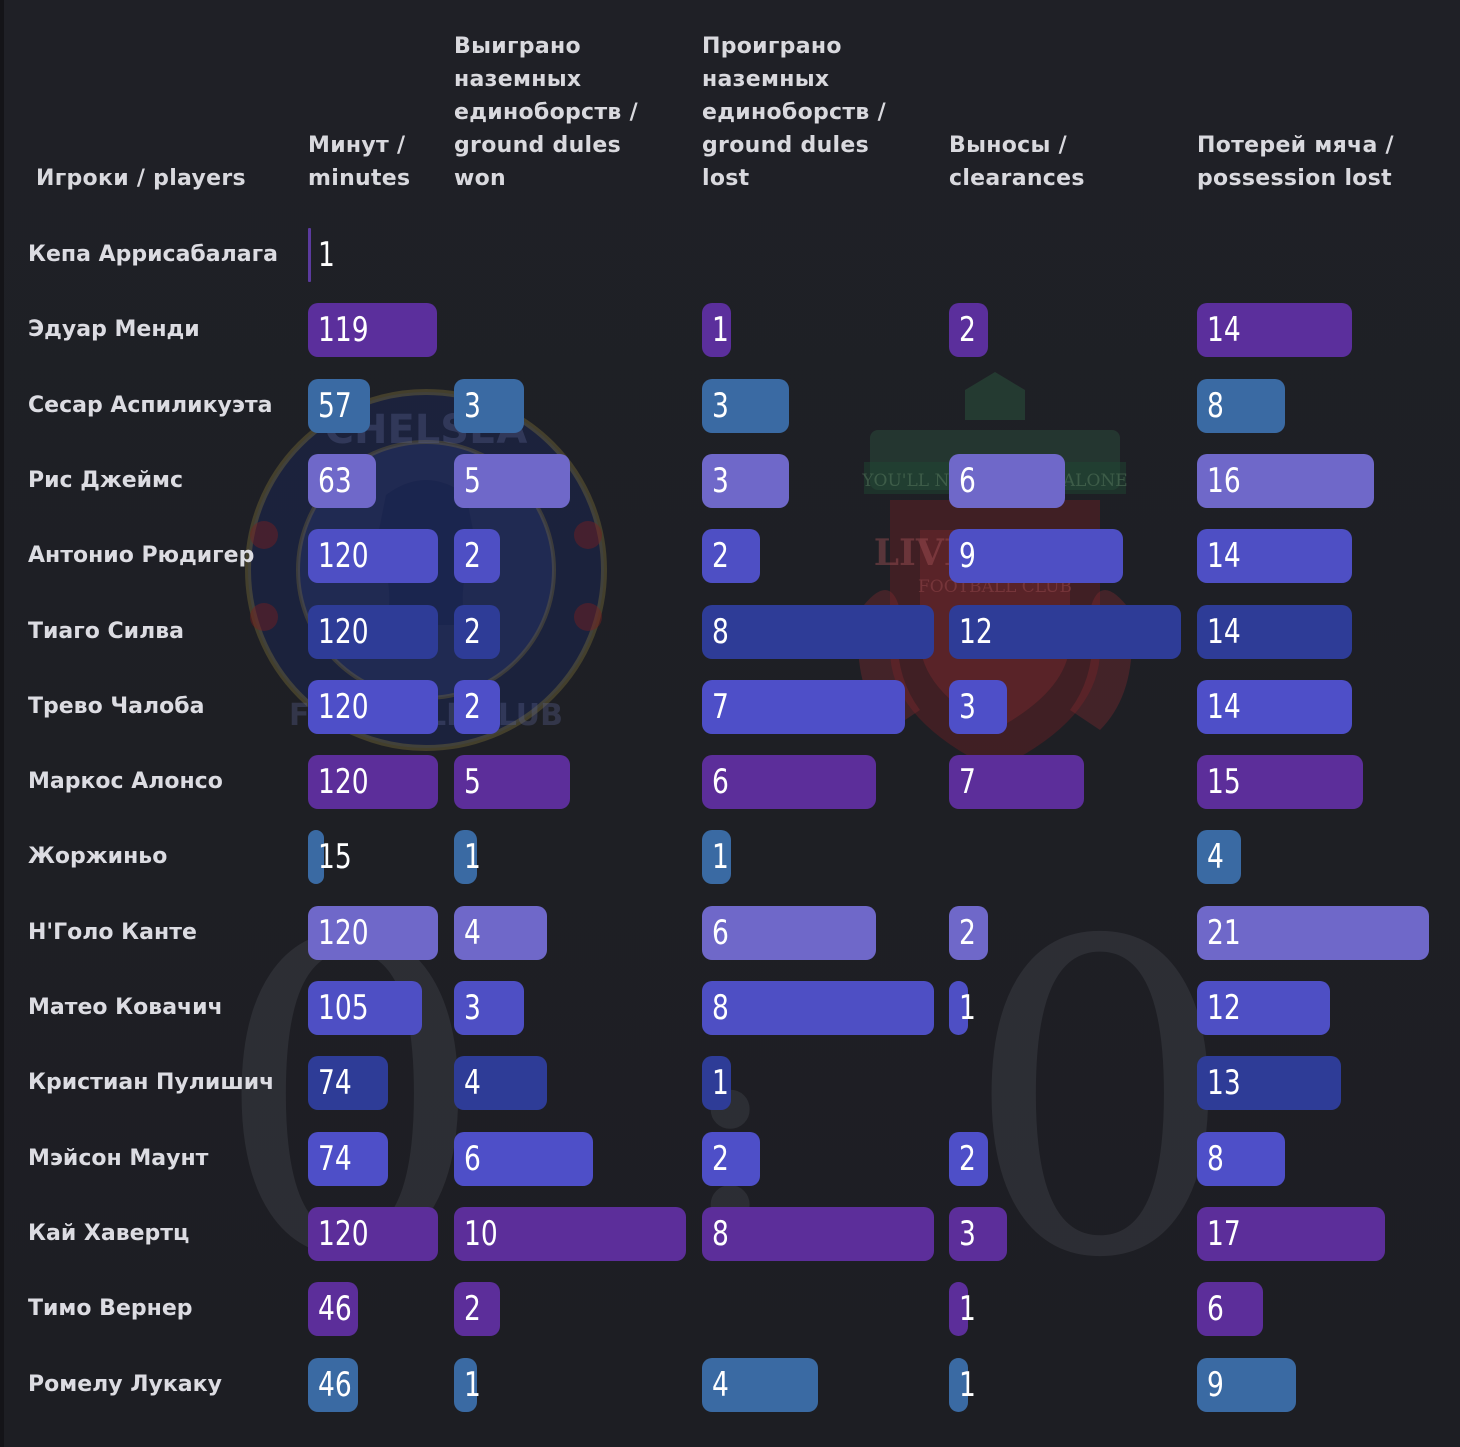  What do you see at coordinates (1224, 1008) in the screenshot?
I see `bar-value-possession-lost: 12` at bounding box center [1224, 1008].